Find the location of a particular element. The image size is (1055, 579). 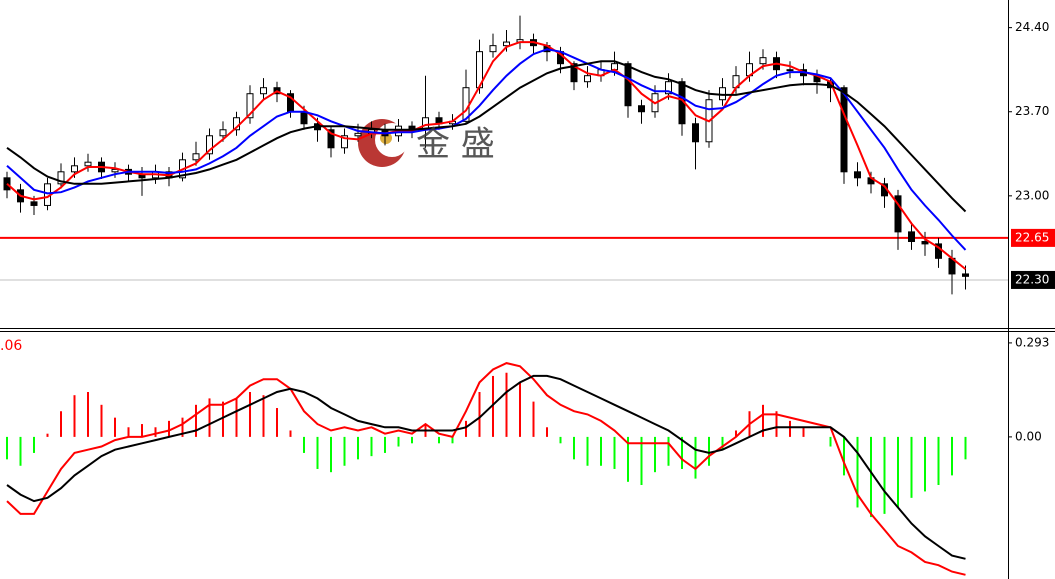

y-tick-label: 23.70 is located at coordinates (1032, 111).